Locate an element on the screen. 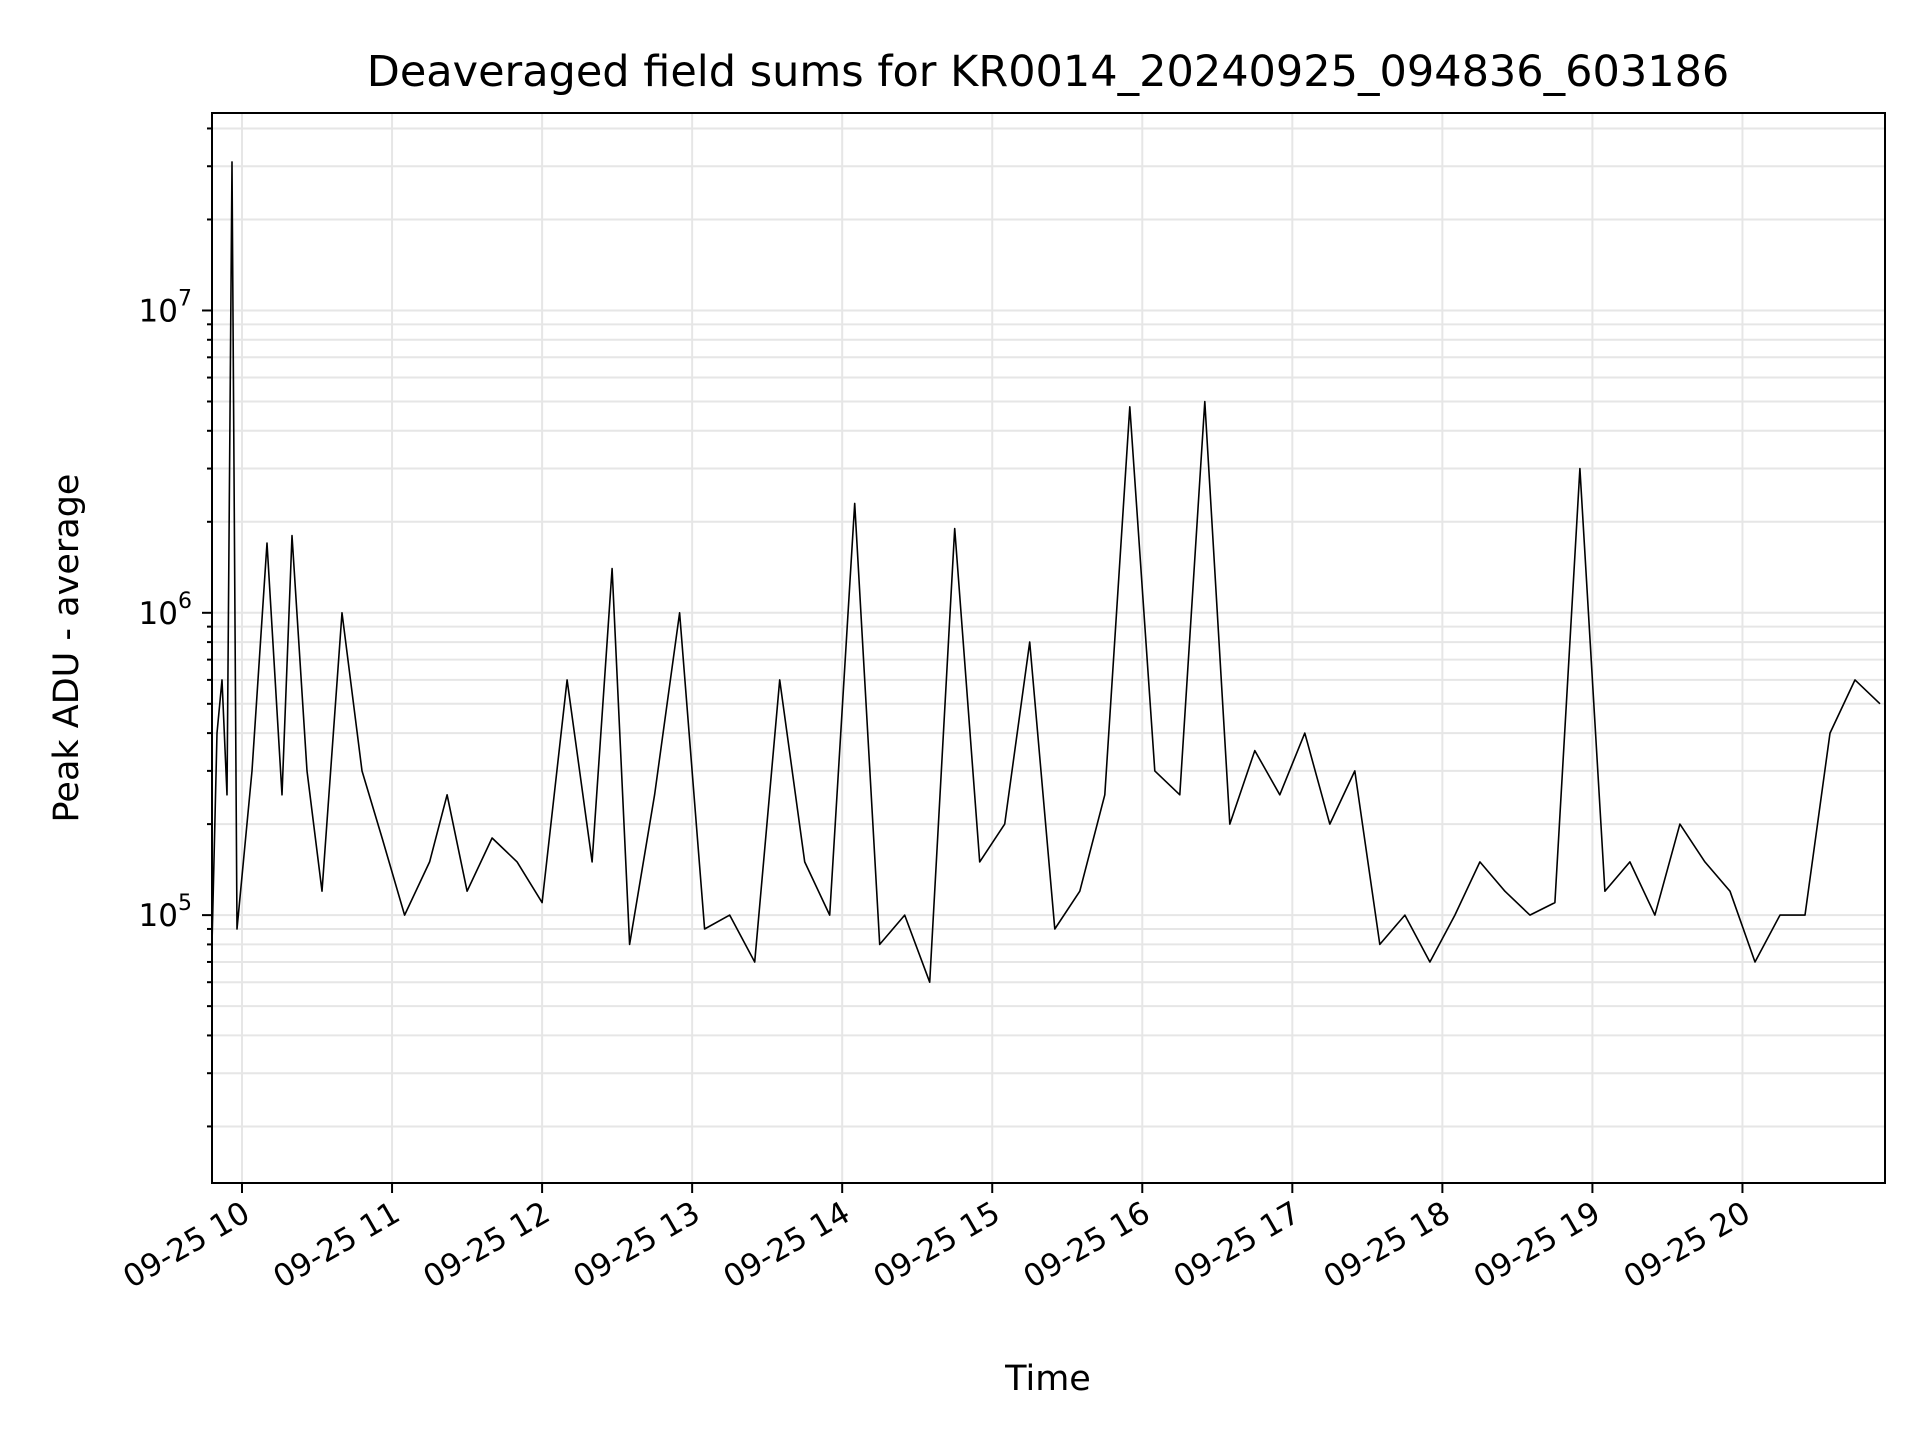 This screenshot has width=1920, height=1440. y-tick-label: 10⁵ is located at coordinates (165, 912).